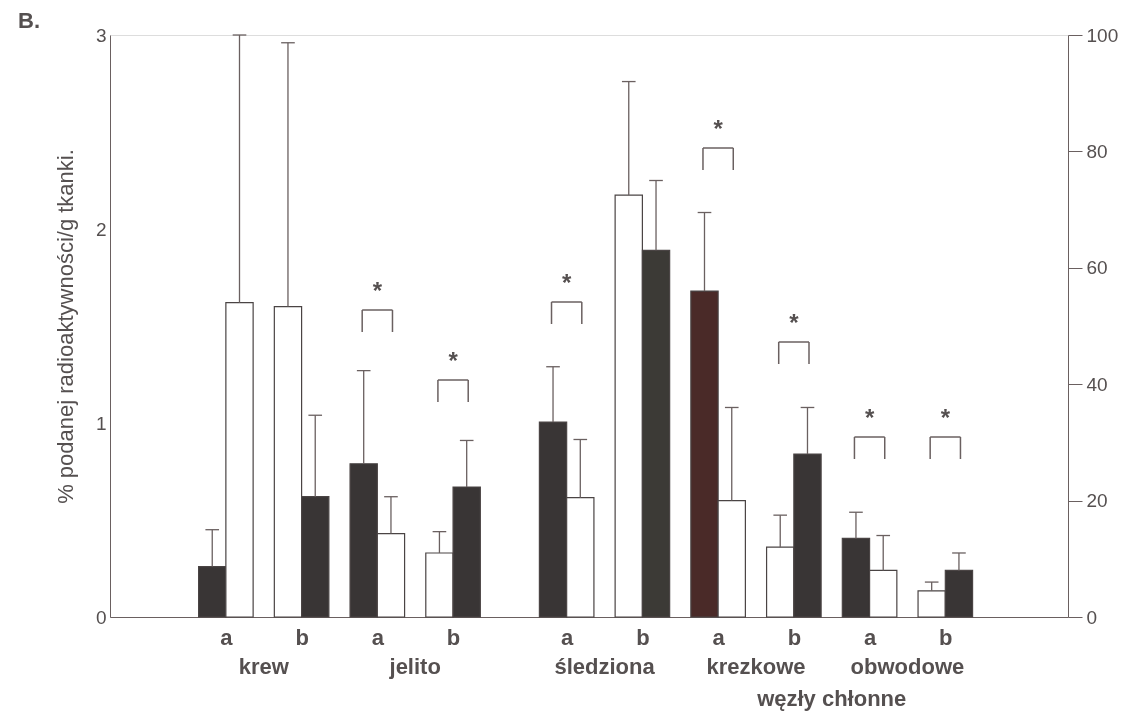  Describe the element at coordinates (414, 666) in the screenshot. I see `text: jelito` at that location.